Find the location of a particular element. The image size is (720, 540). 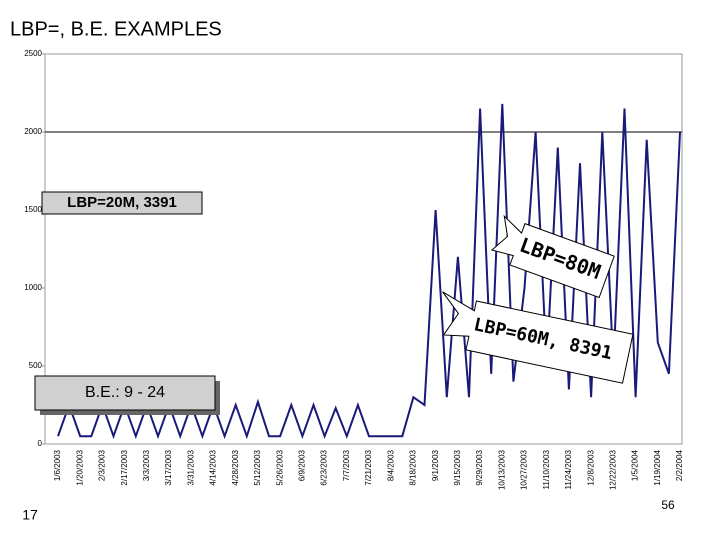

x-tick-label: 1/6/2003 is located at coordinates (57, 465).